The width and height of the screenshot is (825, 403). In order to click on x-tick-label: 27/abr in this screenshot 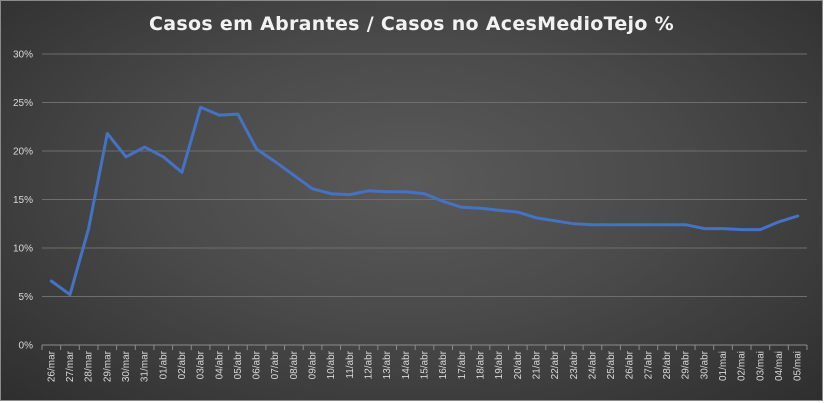, I will do `click(648, 364)`.